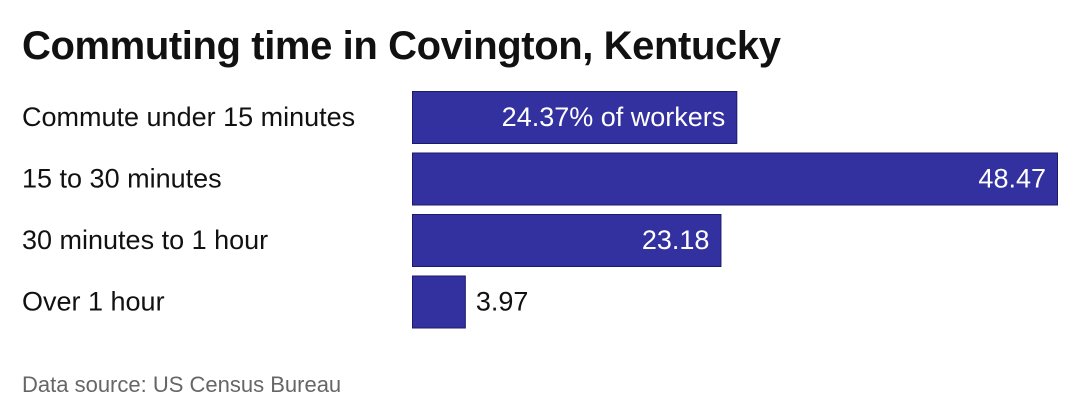  What do you see at coordinates (93, 302) in the screenshot?
I see `category-label: Over 1 hour` at bounding box center [93, 302].